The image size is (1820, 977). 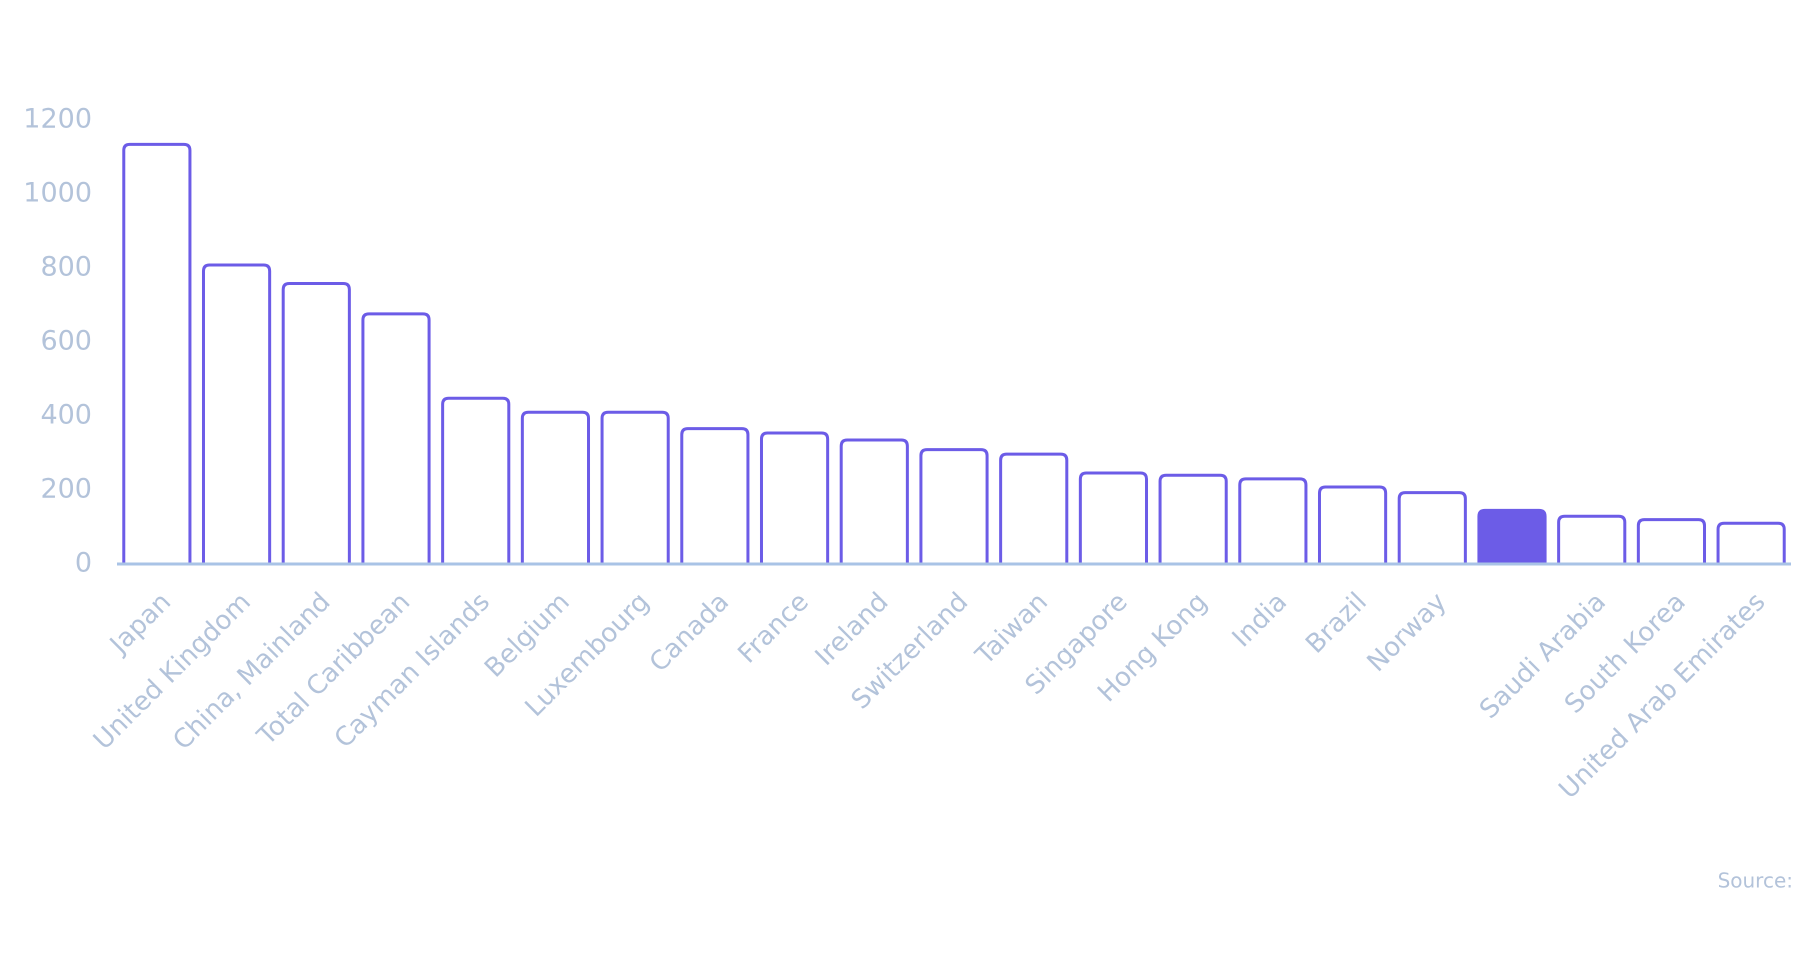 I want to click on y-tick-label: 400, so click(x=66, y=415).